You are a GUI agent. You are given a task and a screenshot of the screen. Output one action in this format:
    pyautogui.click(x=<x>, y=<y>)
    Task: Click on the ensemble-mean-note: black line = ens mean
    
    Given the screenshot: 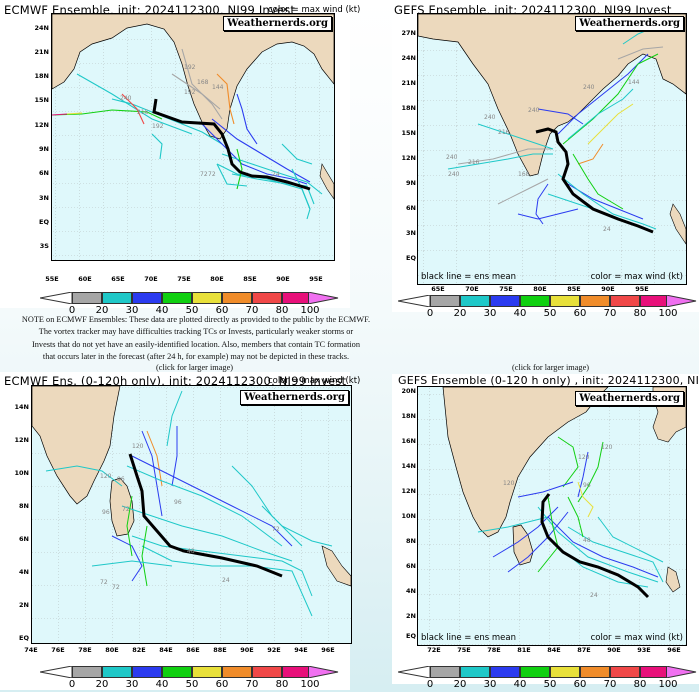 What is the action you would take?
    pyautogui.click(x=468, y=638)
    